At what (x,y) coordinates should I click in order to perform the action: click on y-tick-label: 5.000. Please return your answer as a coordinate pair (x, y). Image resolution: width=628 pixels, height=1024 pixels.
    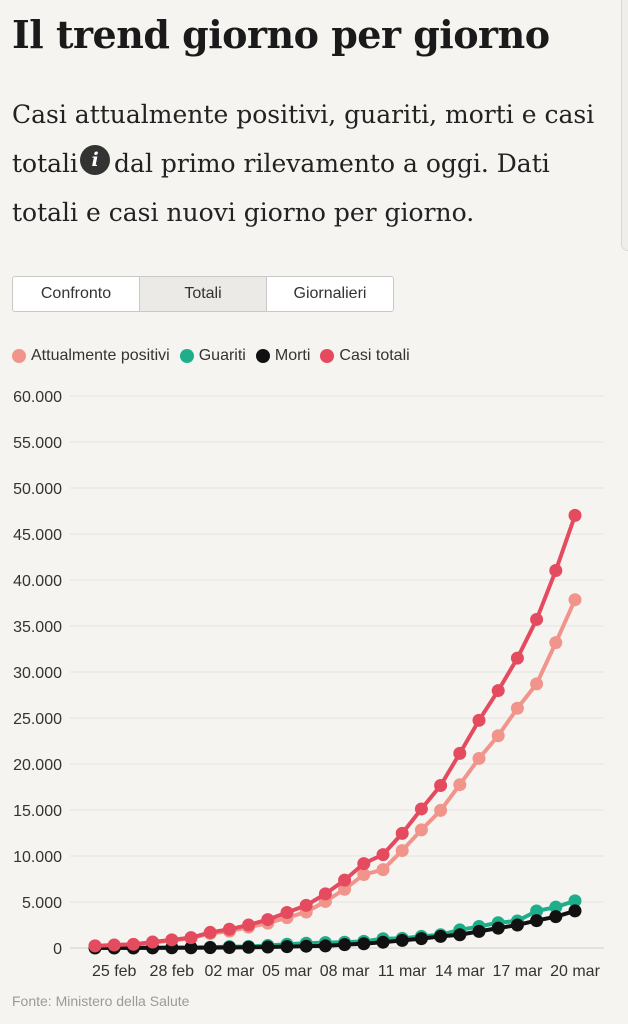
    Looking at the image, I should click on (42, 903).